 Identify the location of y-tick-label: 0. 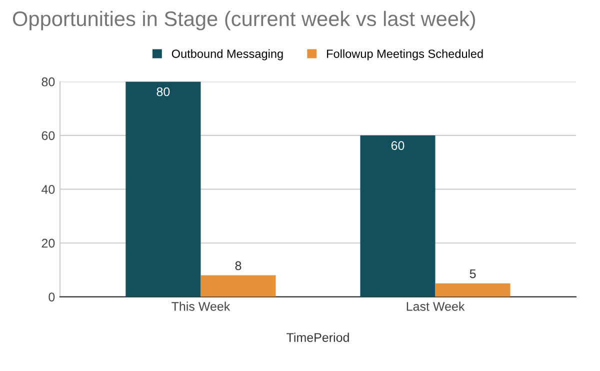
(51, 297).